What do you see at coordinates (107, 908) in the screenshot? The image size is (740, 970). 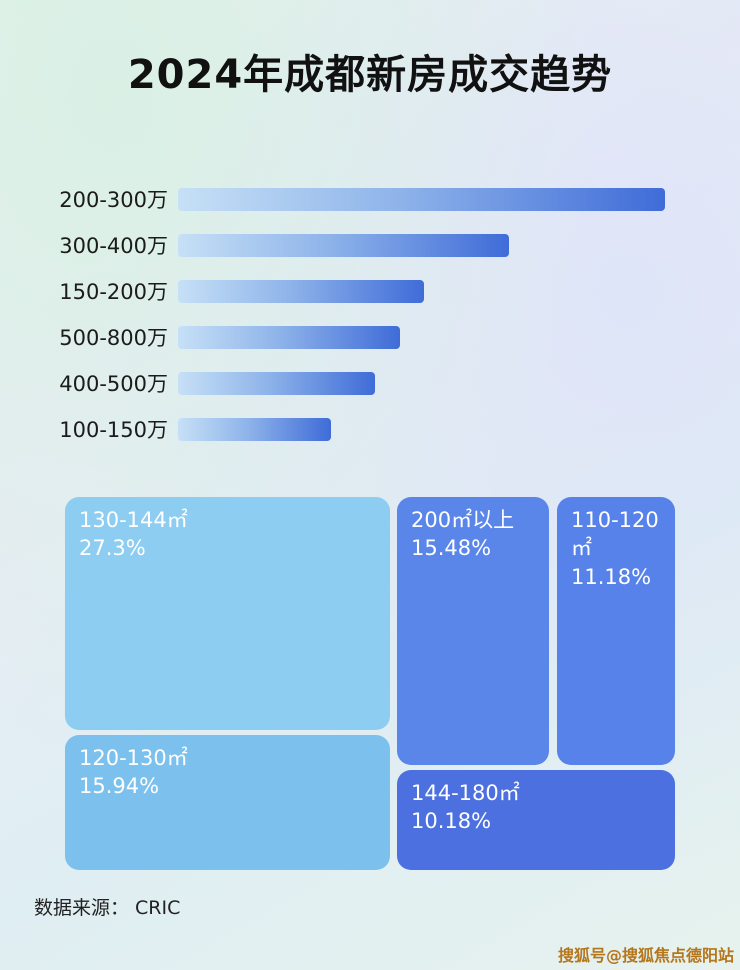 I see `data-source-label: 数据来源： CRIC` at bounding box center [107, 908].